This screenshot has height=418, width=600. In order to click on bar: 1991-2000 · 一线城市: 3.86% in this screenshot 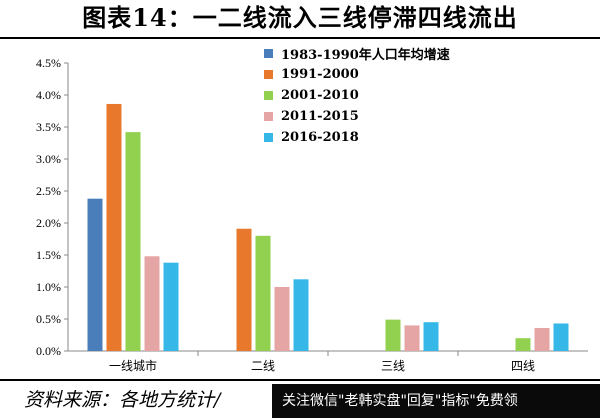, I will do `click(114, 227)`.